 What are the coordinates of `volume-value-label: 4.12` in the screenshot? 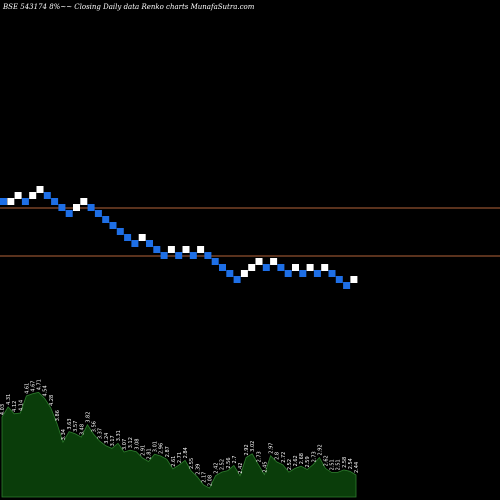 It's located at (15, 406).